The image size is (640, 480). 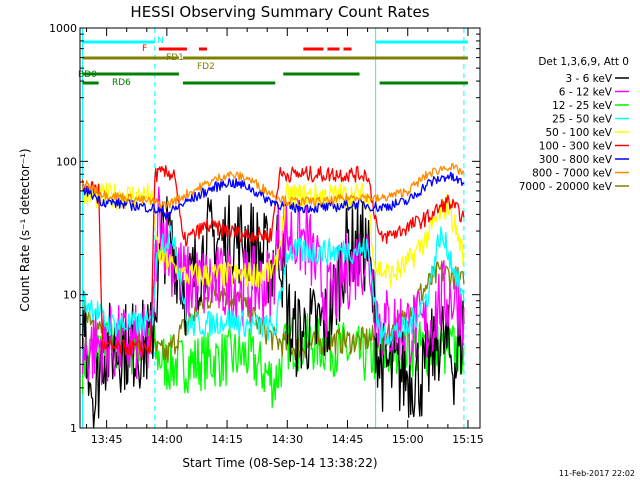 What do you see at coordinates (582, 106) in the screenshot?
I see `legend-label: 12 - 25 keV` at bounding box center [582, 106].